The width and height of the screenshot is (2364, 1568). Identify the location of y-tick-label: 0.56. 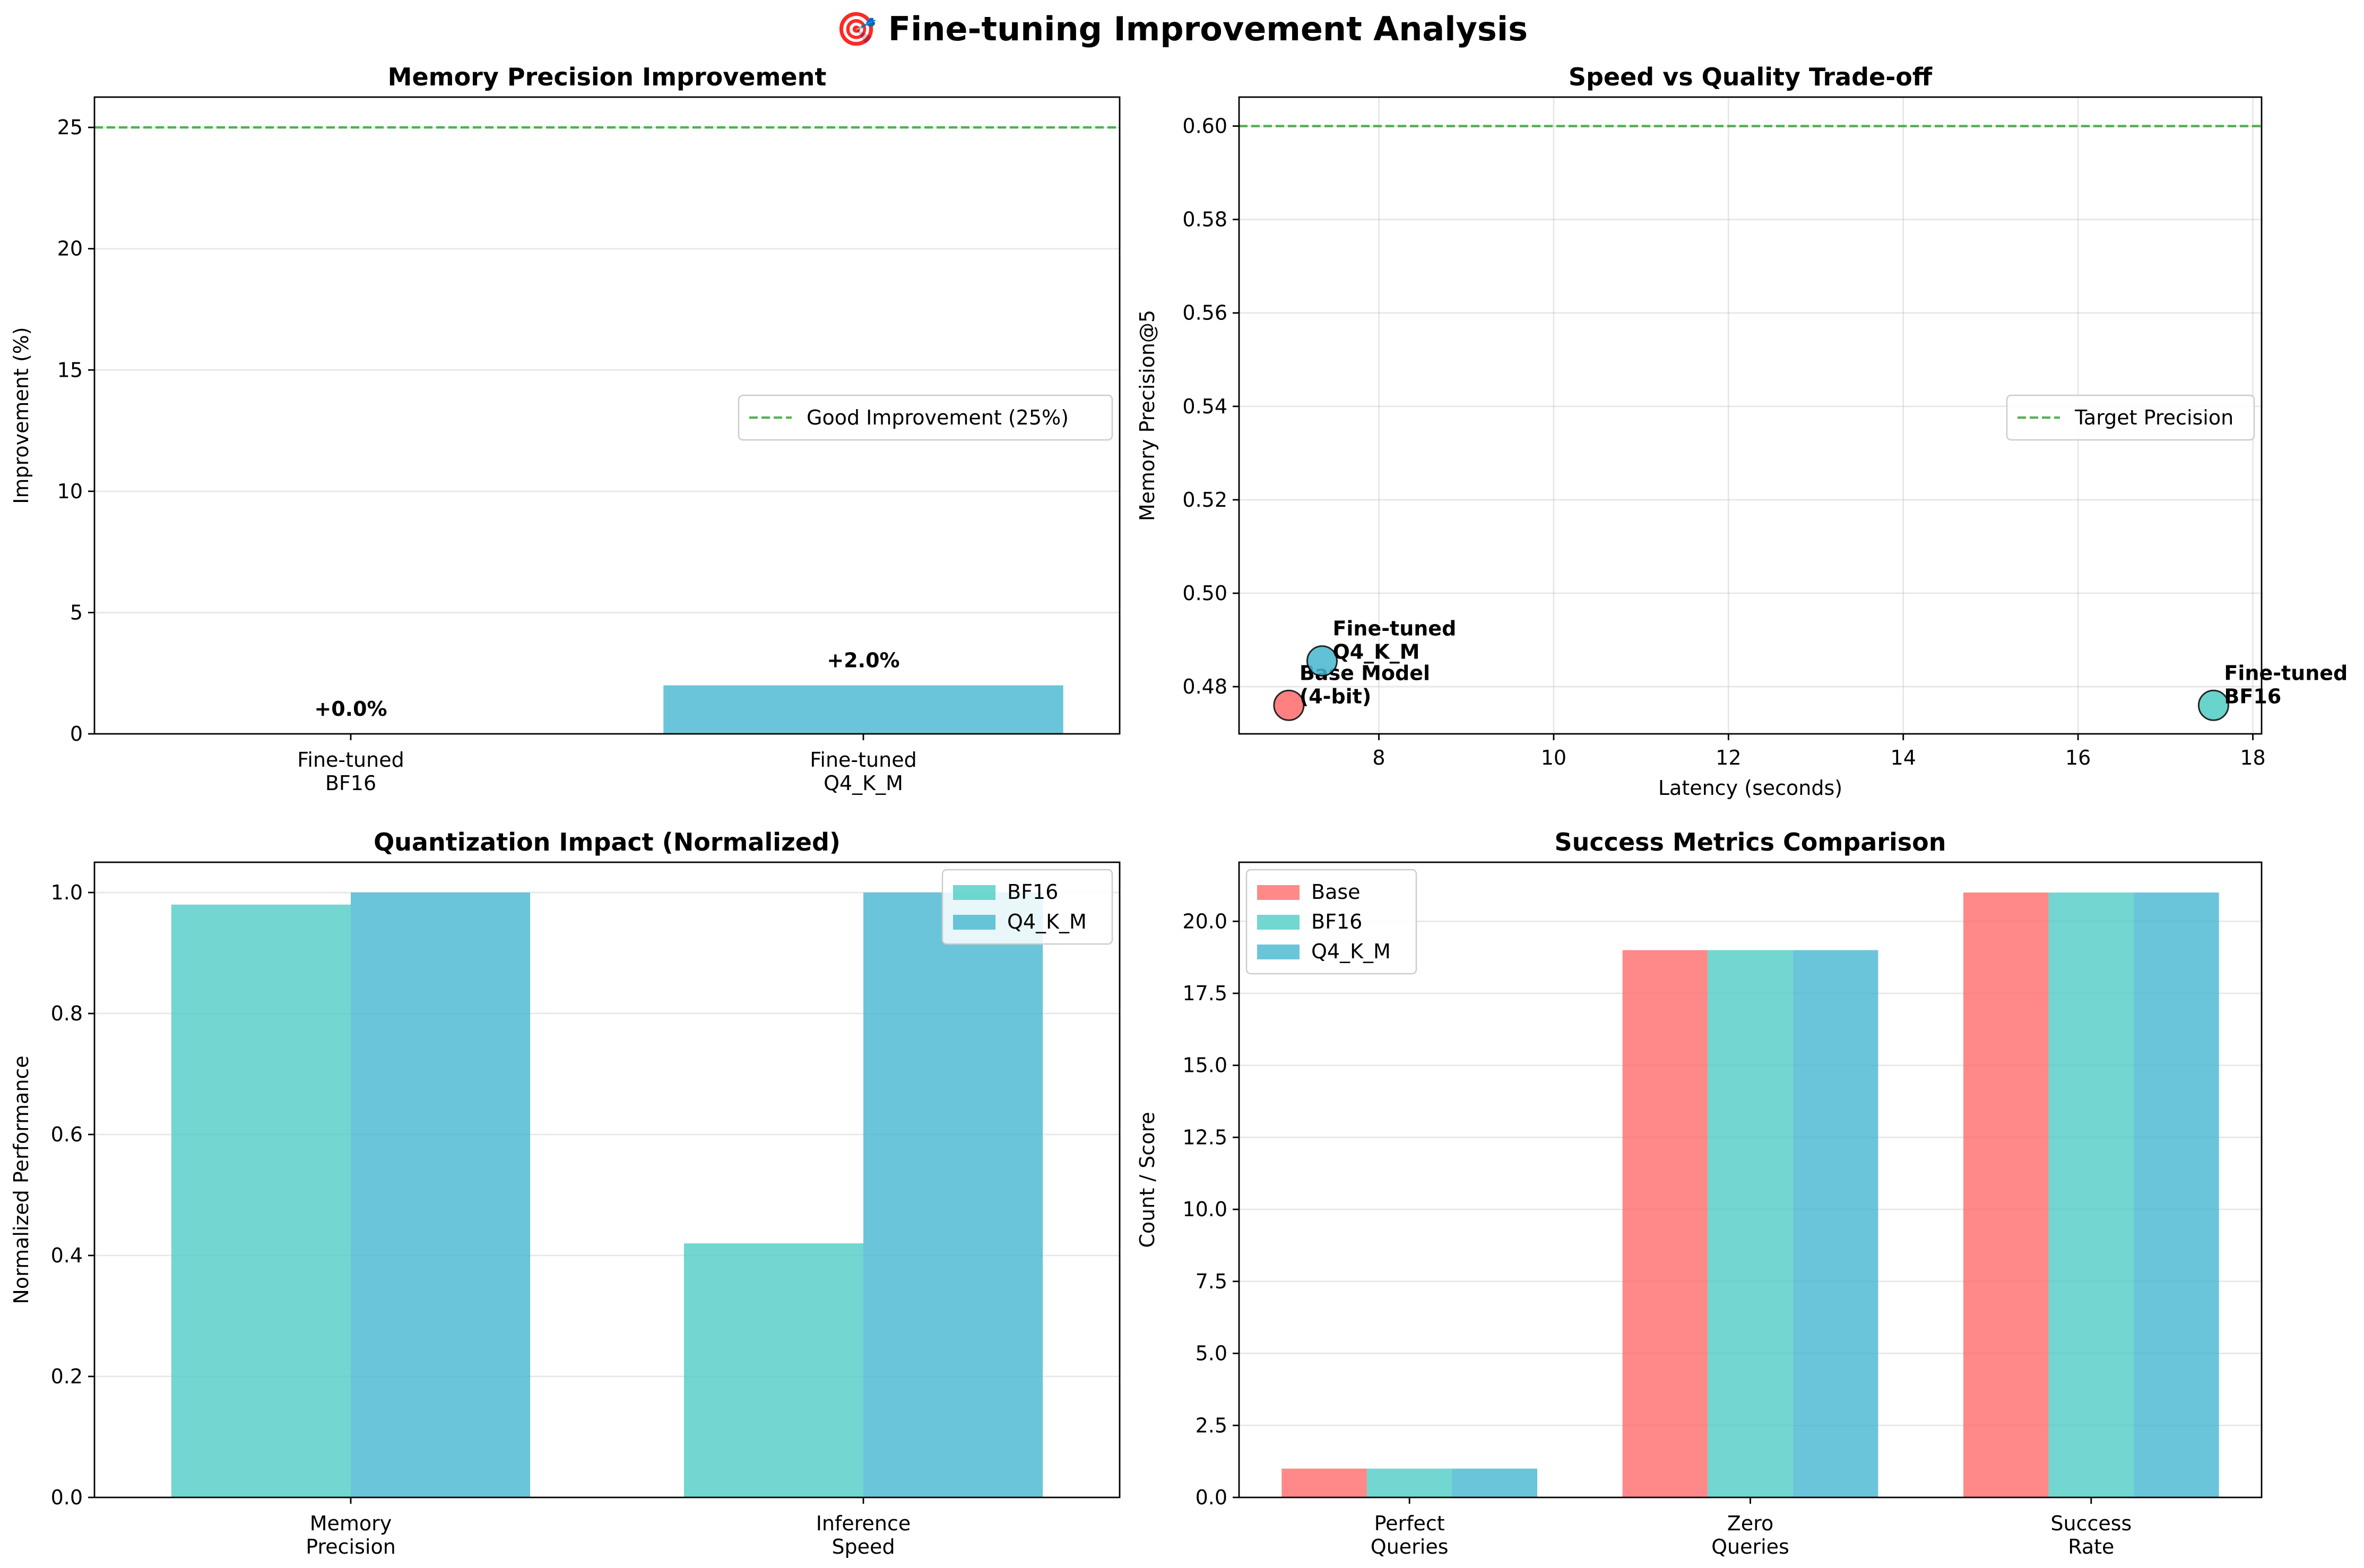
(1205, 313).